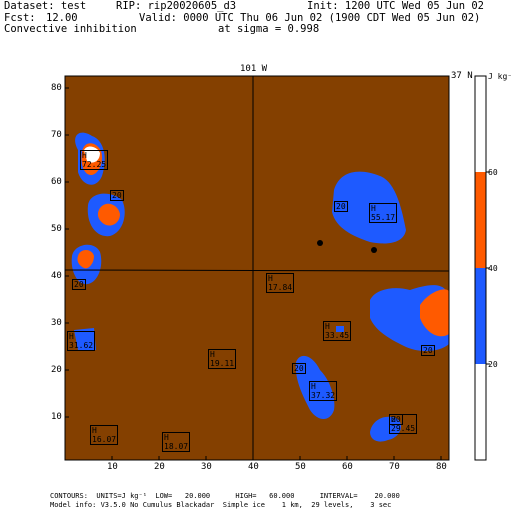  Describe the element at coordinates (253, 467) in the screenshot. I see `x-tick-label: 40` at that location.